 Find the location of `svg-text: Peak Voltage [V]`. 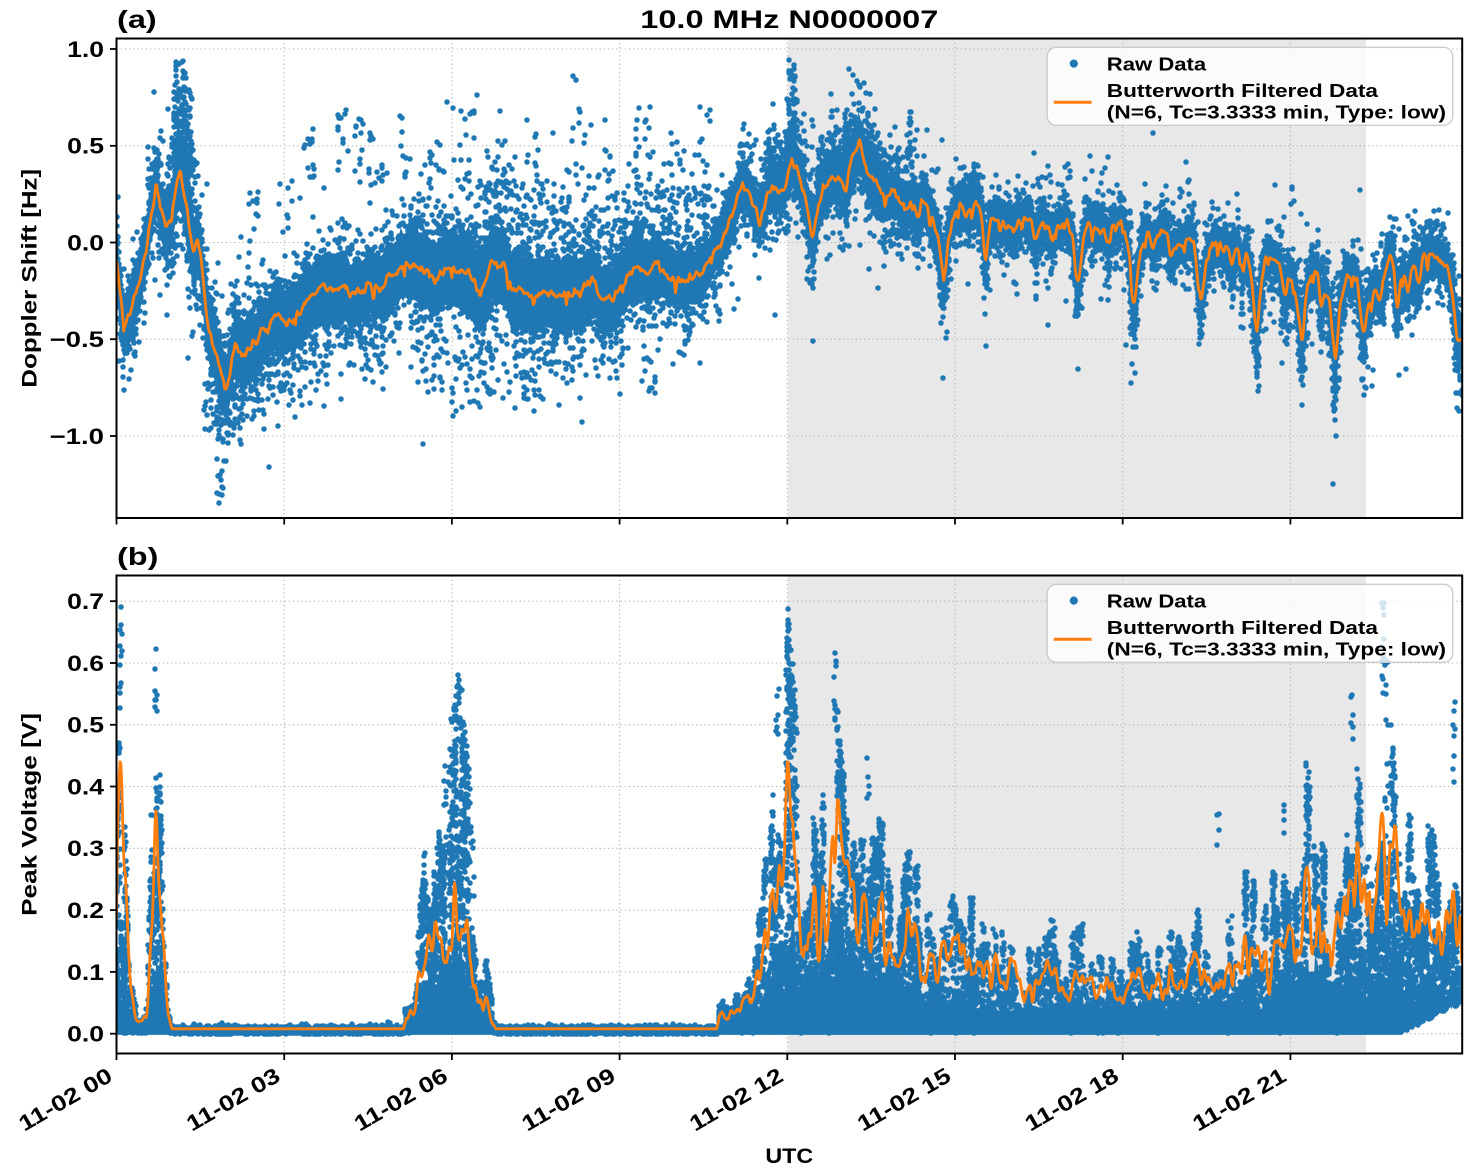

svg-text: Peak Voltage [V] is located at coordinates (30, 814).